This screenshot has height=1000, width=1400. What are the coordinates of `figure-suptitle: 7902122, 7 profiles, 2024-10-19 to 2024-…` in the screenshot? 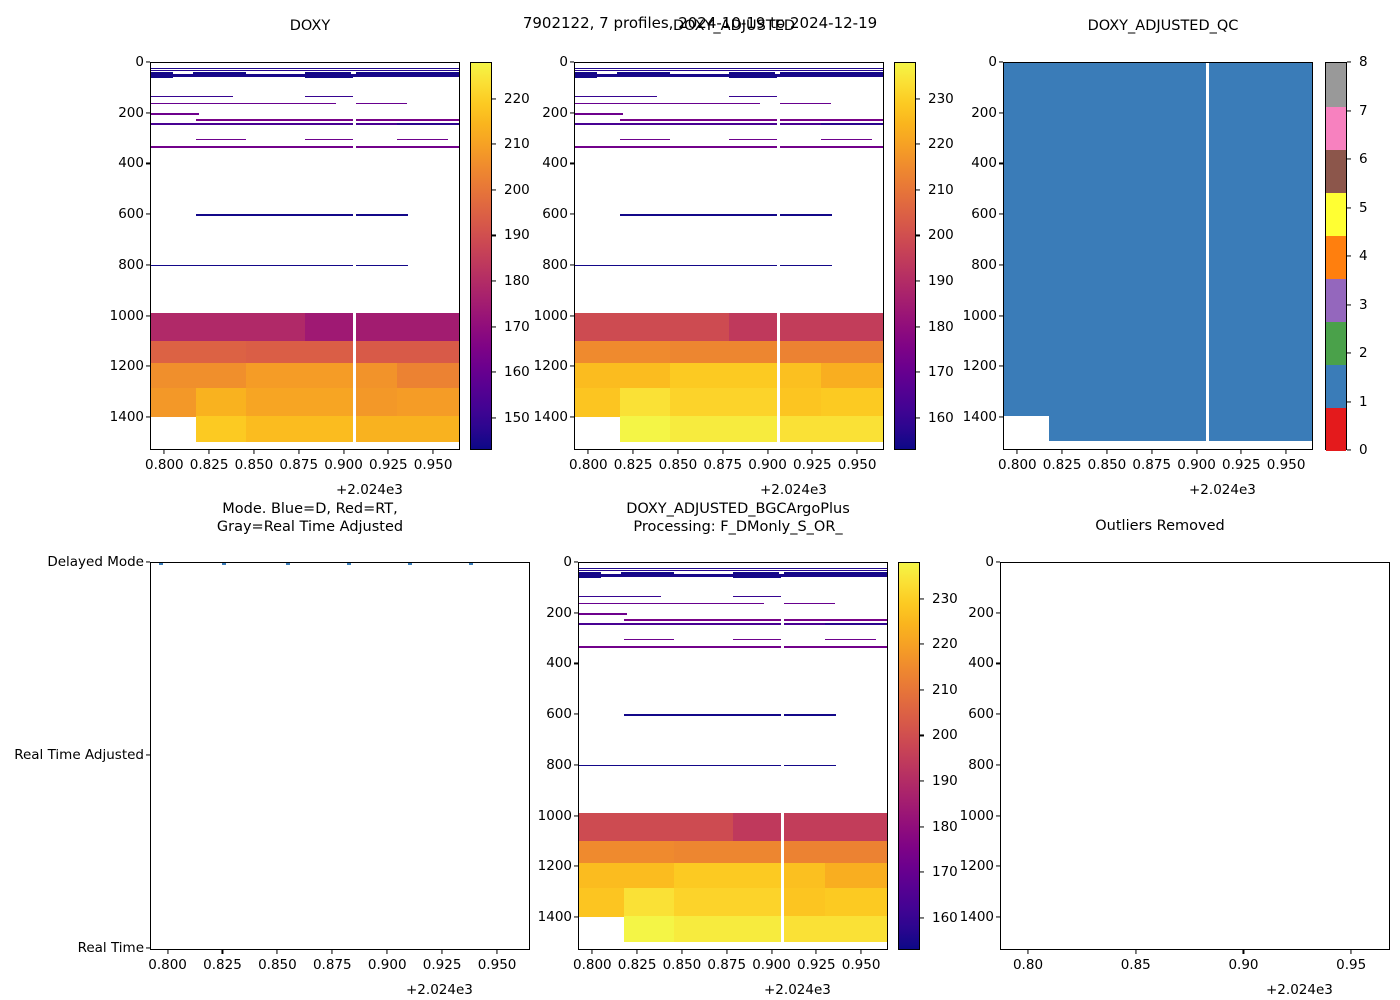 It's located at (700, 23).